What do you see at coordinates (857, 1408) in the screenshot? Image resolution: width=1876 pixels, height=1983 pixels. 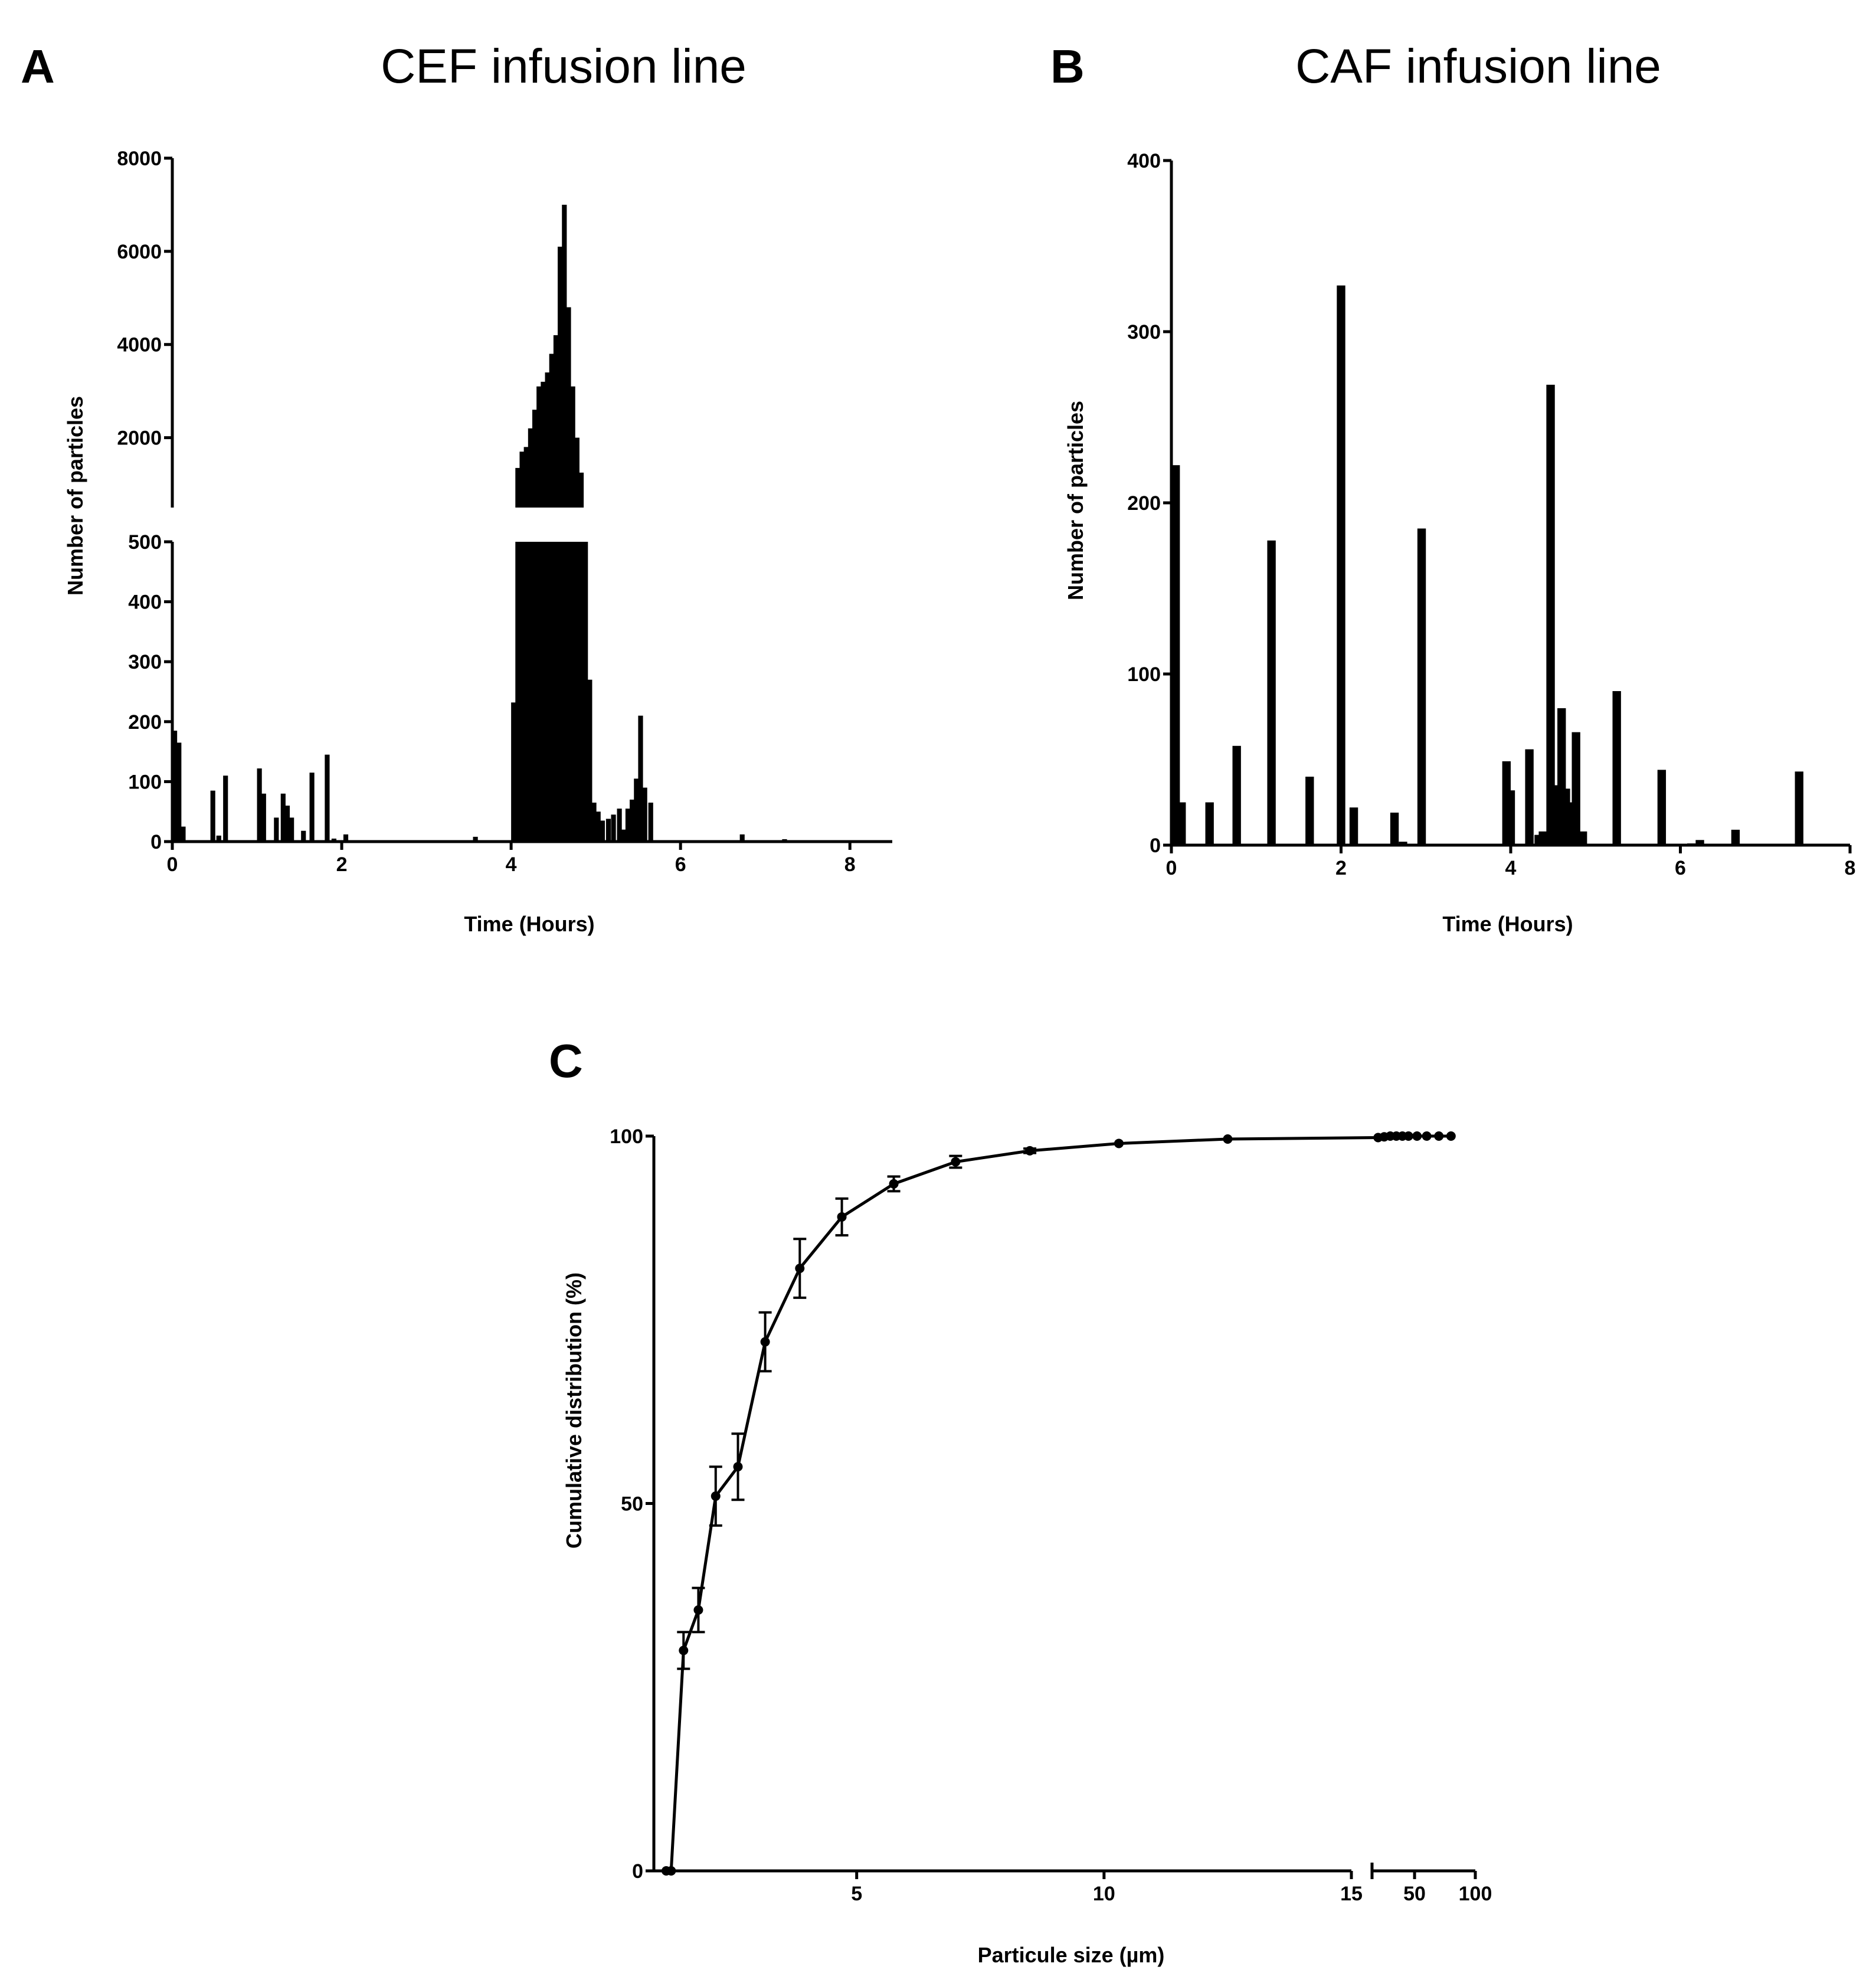 I see `panel-c-error-bars` at bounding box center [857, 1408].